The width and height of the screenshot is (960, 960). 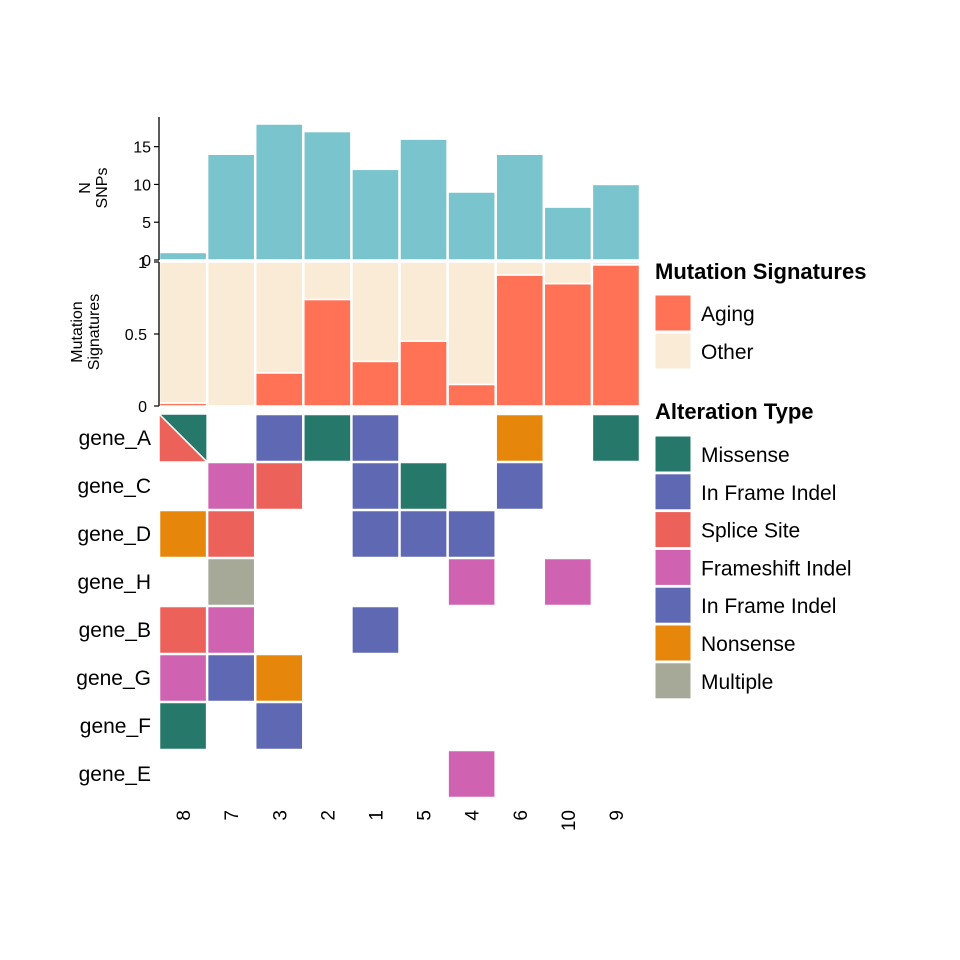 I want to click on legend-swatch-other, so click(x=673, y=351).